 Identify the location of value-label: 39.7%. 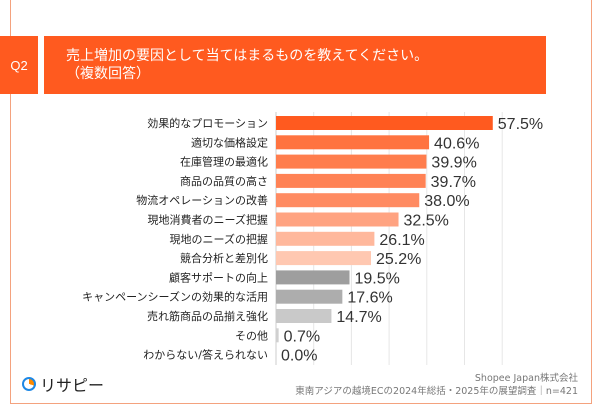
(453, 182).